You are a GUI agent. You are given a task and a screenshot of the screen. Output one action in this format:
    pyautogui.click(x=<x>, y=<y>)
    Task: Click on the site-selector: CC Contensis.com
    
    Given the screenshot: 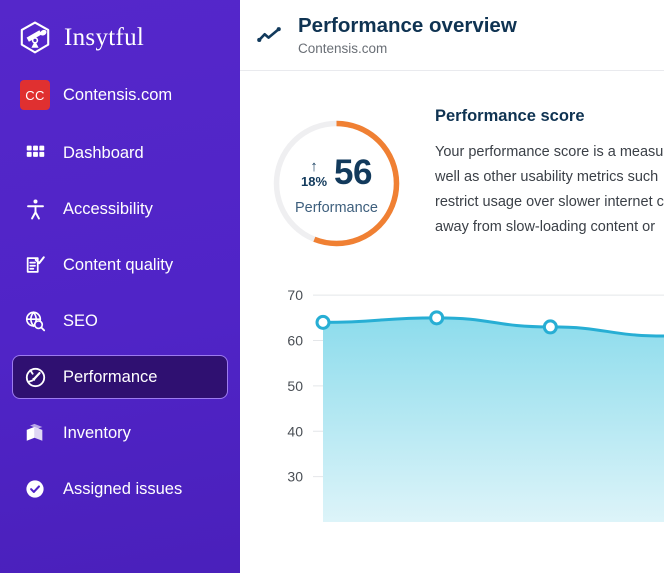 What is the action you would take?
    pyautogui.click(x=120, y=95)
    